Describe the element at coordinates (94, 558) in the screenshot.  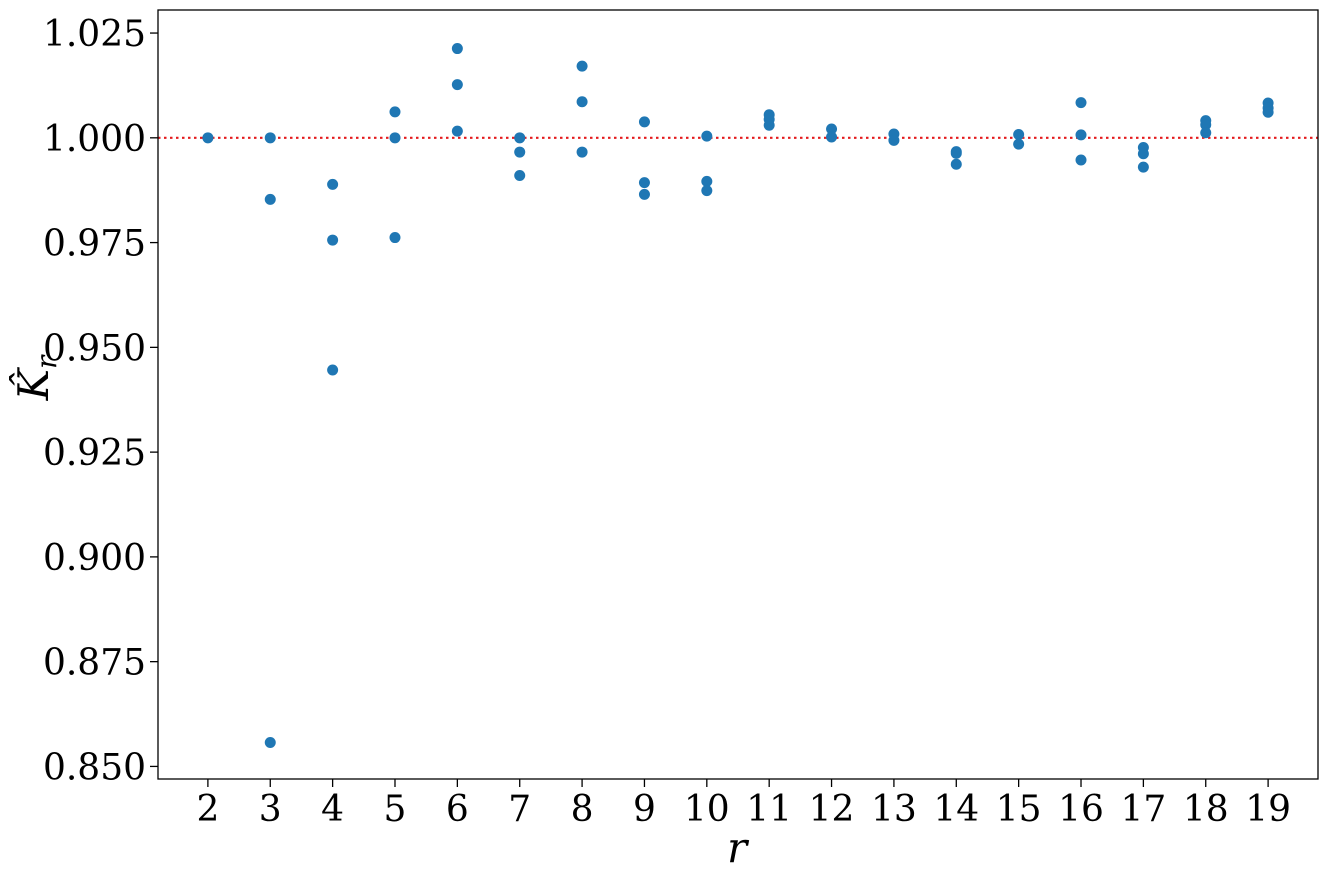
I see `y-tick-label: 0.900` at that location.